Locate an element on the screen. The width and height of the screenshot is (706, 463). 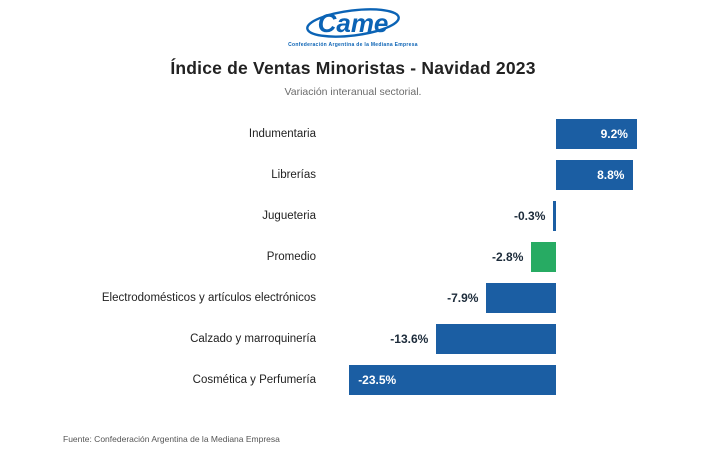
category-label: Cosmética y Perfumería is located at coordinates (254, 379).